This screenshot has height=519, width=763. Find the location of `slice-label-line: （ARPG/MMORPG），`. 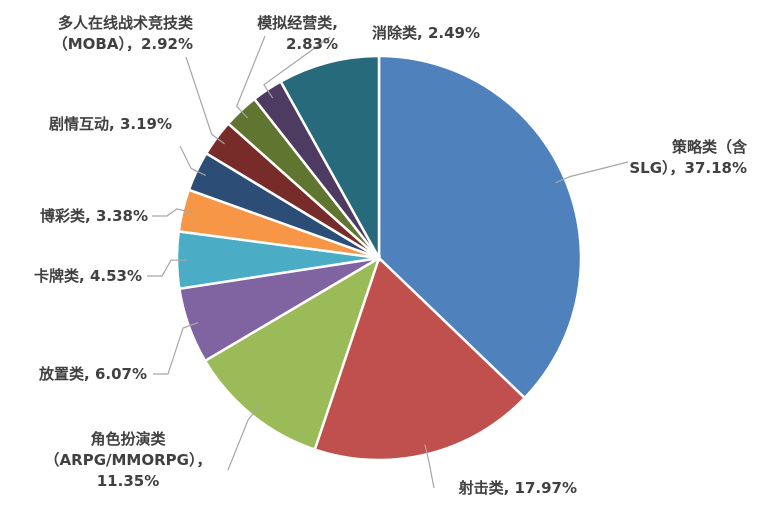

slice-label-line: （ARPG/MMORPG）， is located at coordinates (128, 460).